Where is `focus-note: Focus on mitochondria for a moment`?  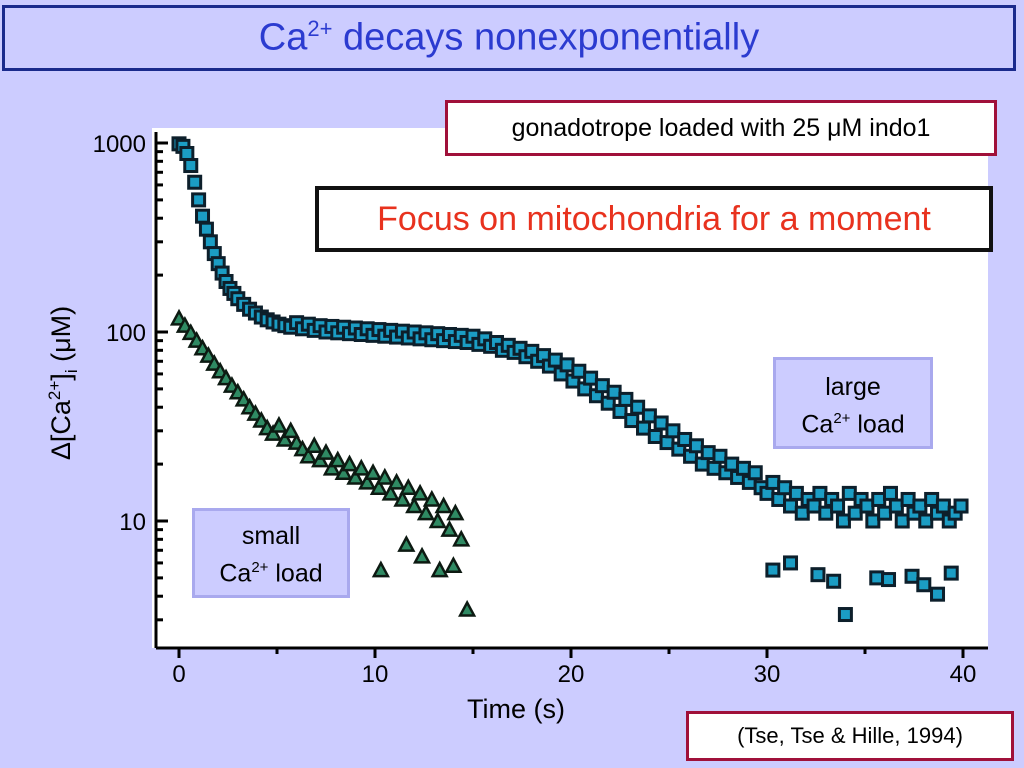 focus-note: Focus on mitochondria for a moment is located at coordinates (654, 218).